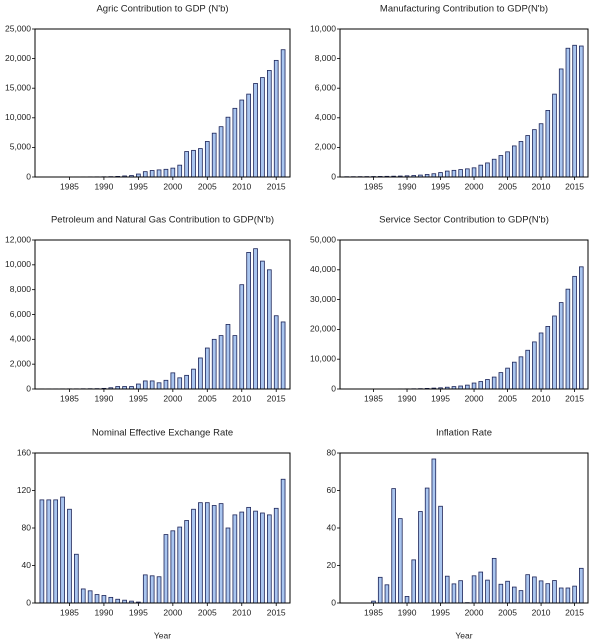 Image resolution: width=592 pixels, height=642 pixels. Describe the element at coordinates (18, 239) in the screenshot. I see `y-tick-label: 12,000` at that location.